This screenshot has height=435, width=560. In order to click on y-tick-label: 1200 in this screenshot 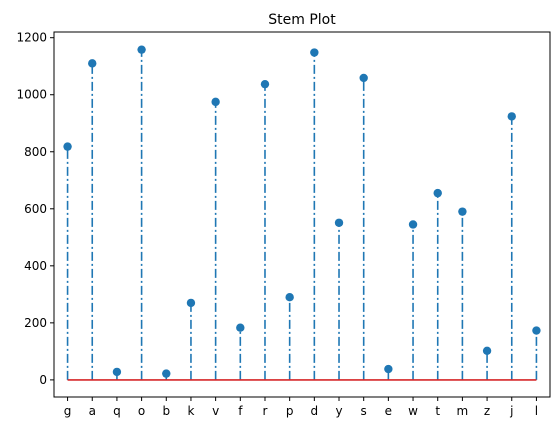, I will do `click(31, 38)`.